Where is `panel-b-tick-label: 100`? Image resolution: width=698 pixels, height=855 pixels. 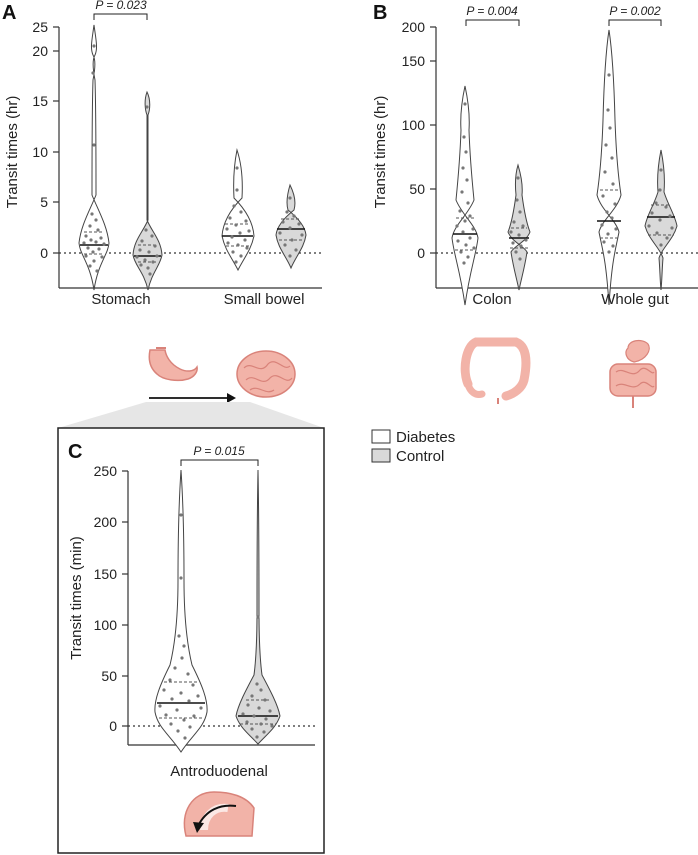 panel-b-tick-label: 100 is located at coordinates (414, 125).